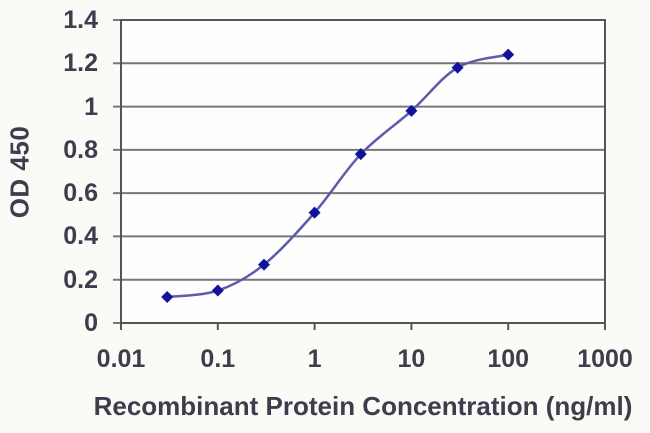 The image size is (650, 433). Describe the element at coordinates (91, 106) in the screenshot. I see `y-tick-label: 1` at that location.